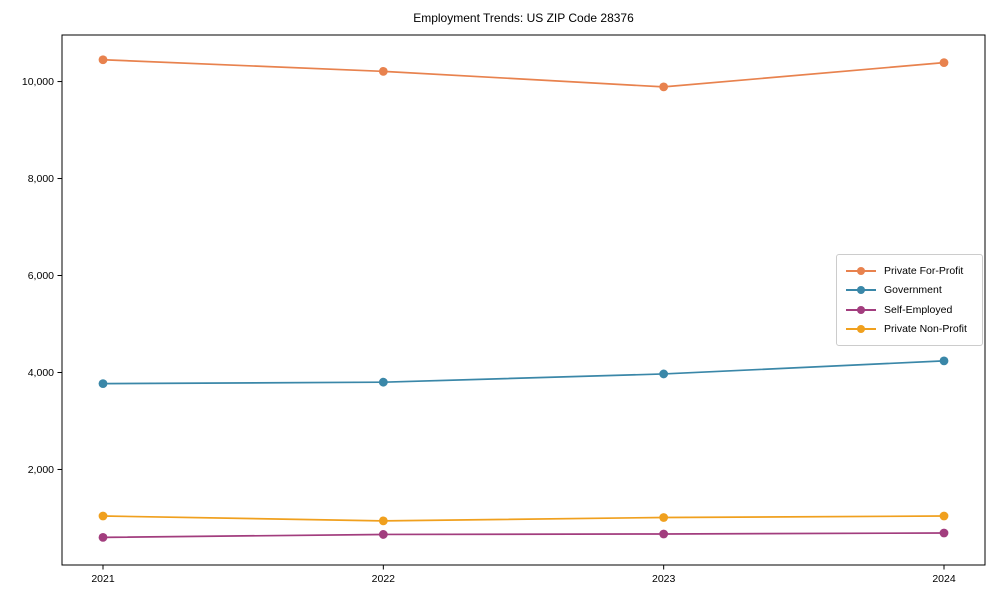 Image resolution: width=1000 pixels, height=600 pixels. I want to click on legend-item-private-non-profit: Private Non-Profit, so click(909, 329).